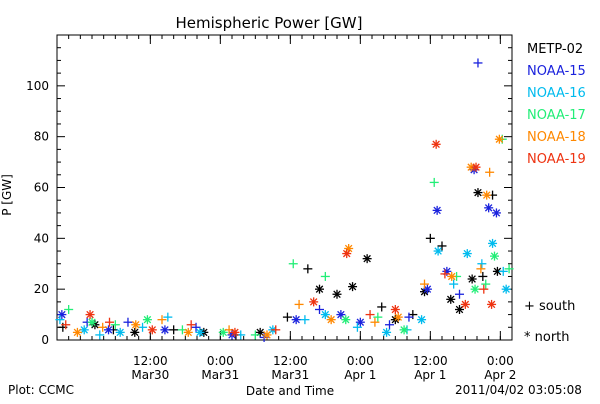 The image size is (600, 404). What do you see at coordinates (41, 390) in the screenshot?
I see `plot-credit: Plot: CCMC` at bounding box center [41, 390].